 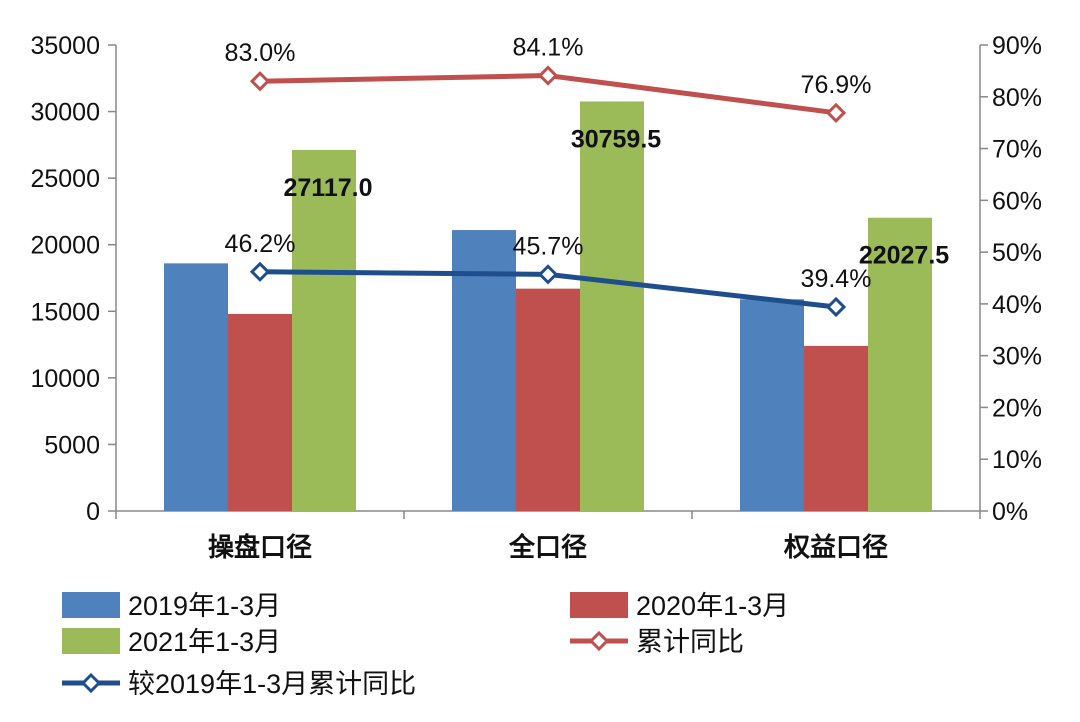 I want to click on y-right-tick-label: 60%, so click(x=1017, y=201).